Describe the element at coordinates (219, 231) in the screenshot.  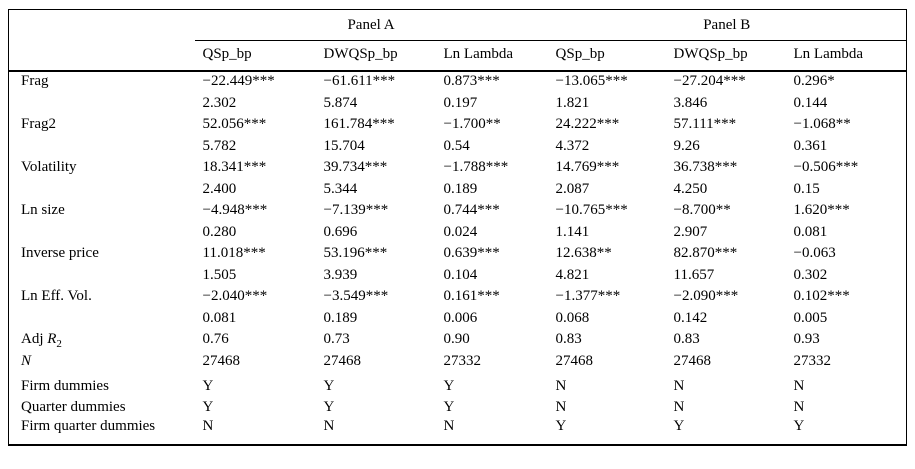
I see `table-cell: 0.280` at that location.